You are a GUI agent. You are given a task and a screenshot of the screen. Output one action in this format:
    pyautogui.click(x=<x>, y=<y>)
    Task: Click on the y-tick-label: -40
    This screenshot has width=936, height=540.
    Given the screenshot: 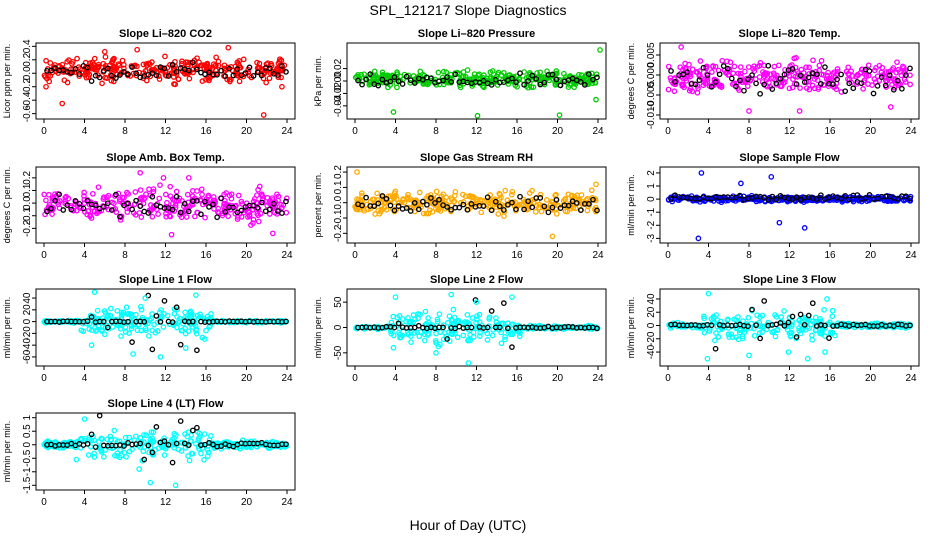 What is the action you would take?
    pyautogui.click(x=27, y=344)
    